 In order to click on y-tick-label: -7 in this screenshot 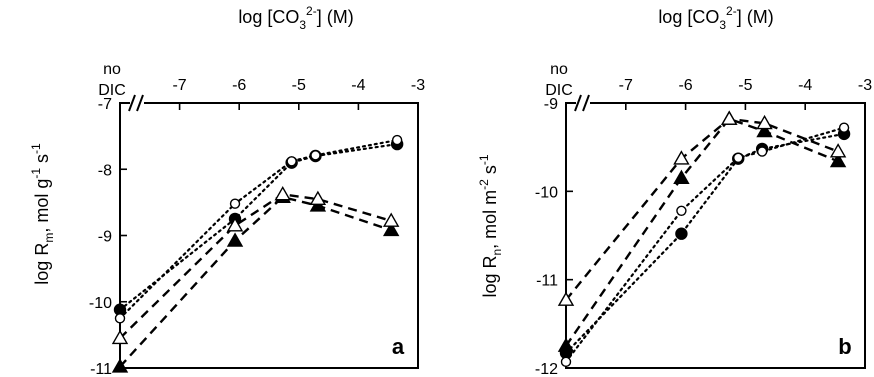, I will do `click(105, 104)`.